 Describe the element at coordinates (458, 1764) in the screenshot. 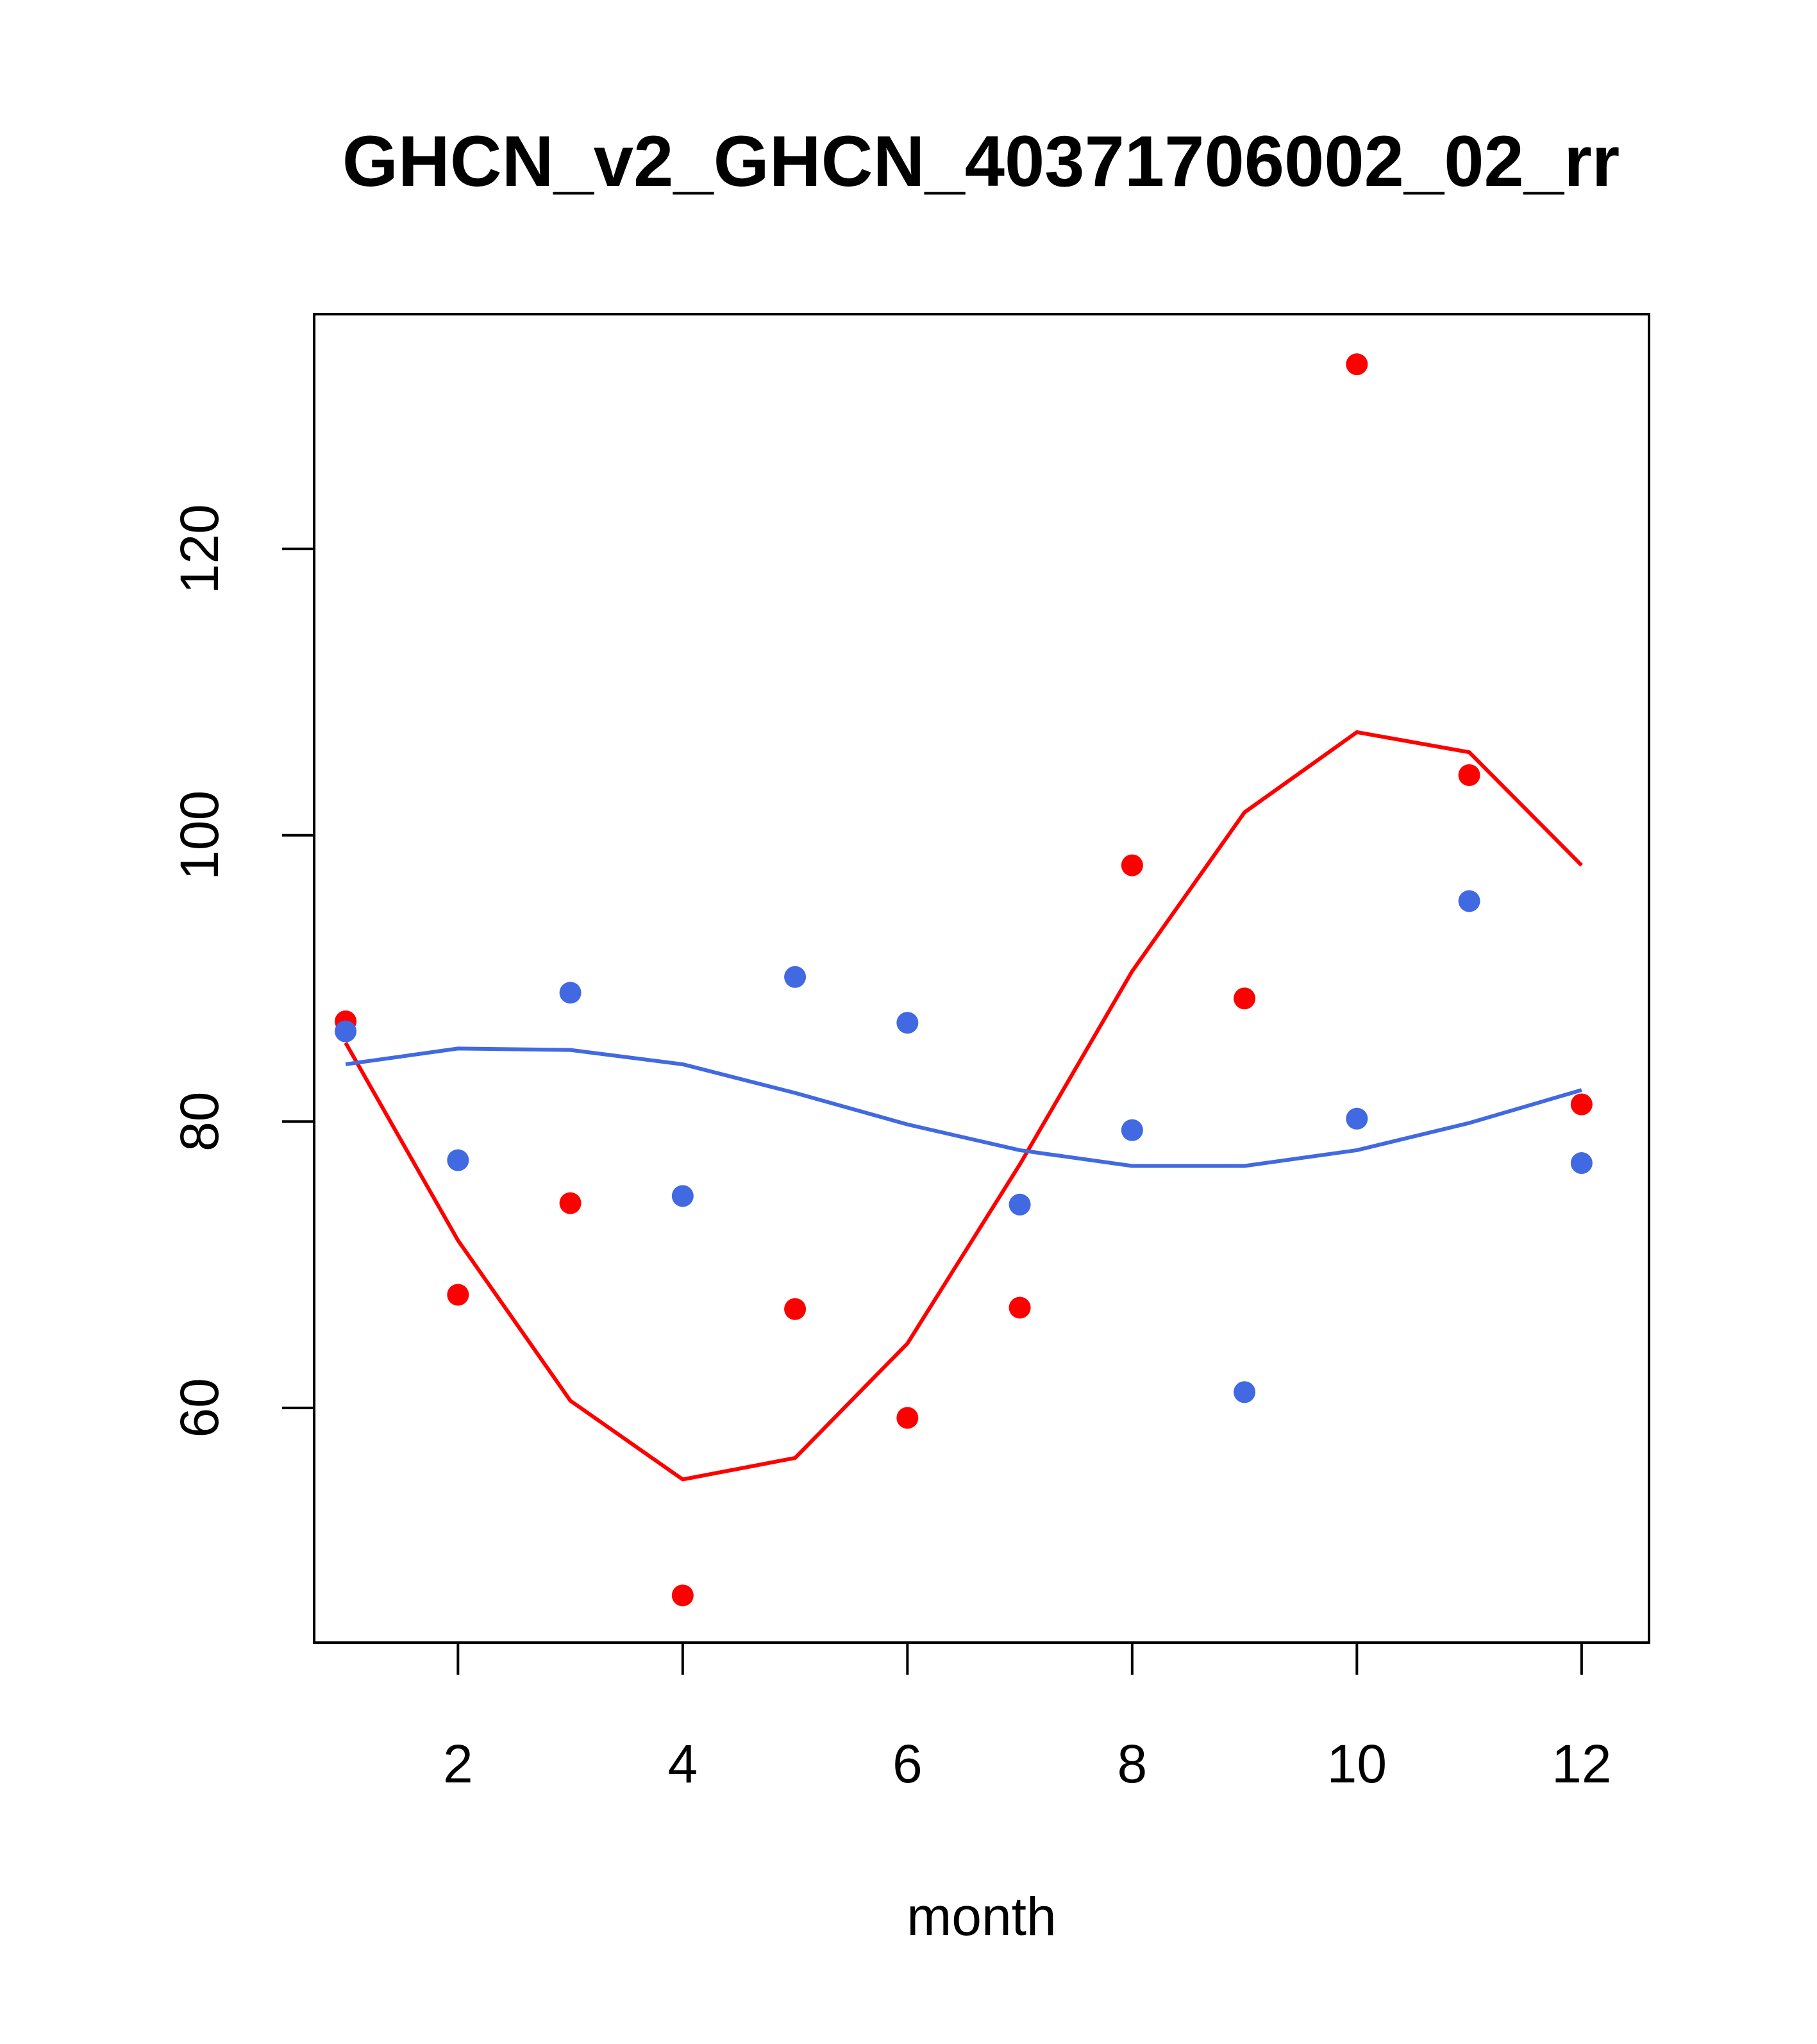

I see `x-tick-label: 2` at that location.